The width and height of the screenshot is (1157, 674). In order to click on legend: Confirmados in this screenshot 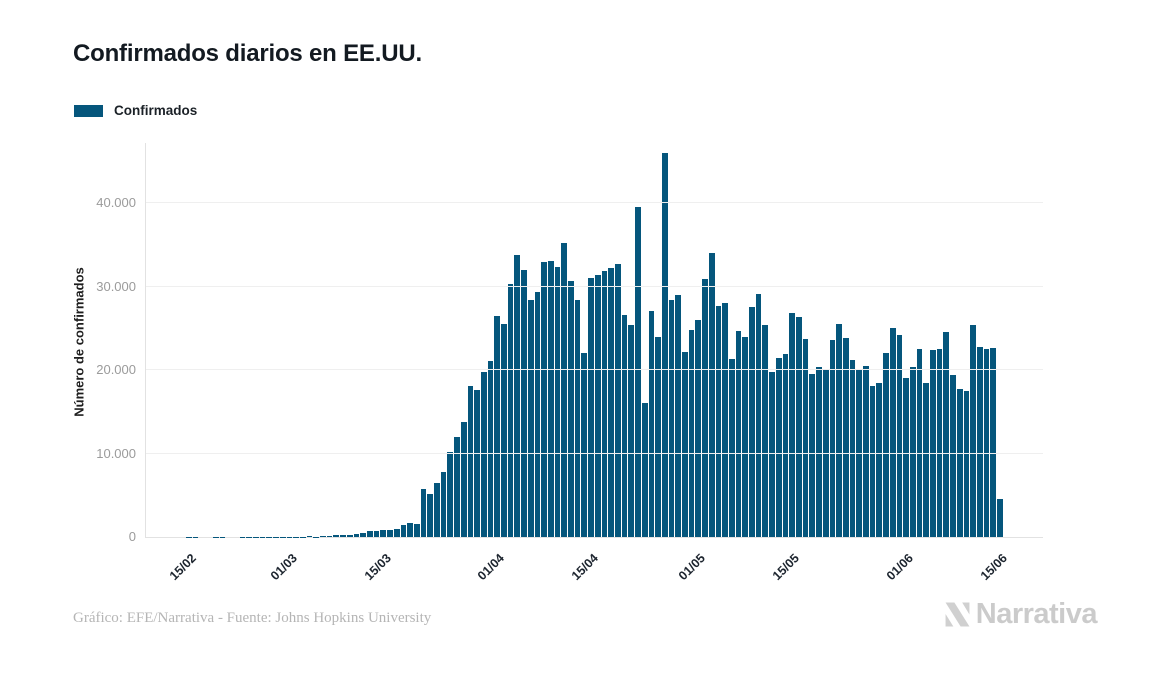, I will do `click(135, 110)`.